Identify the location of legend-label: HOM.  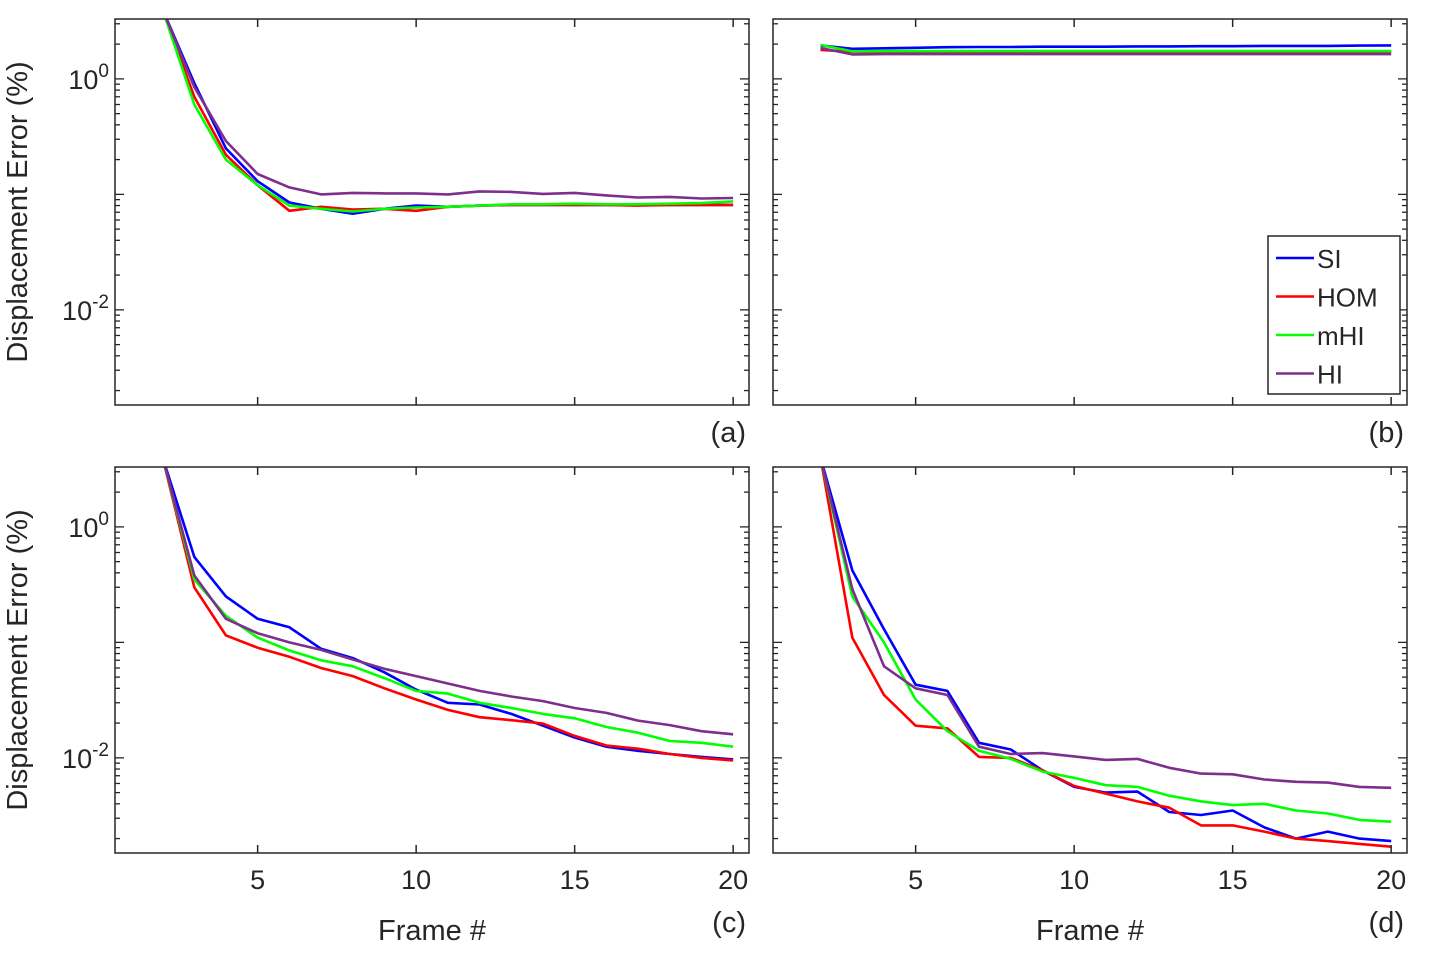
(1347, 298).